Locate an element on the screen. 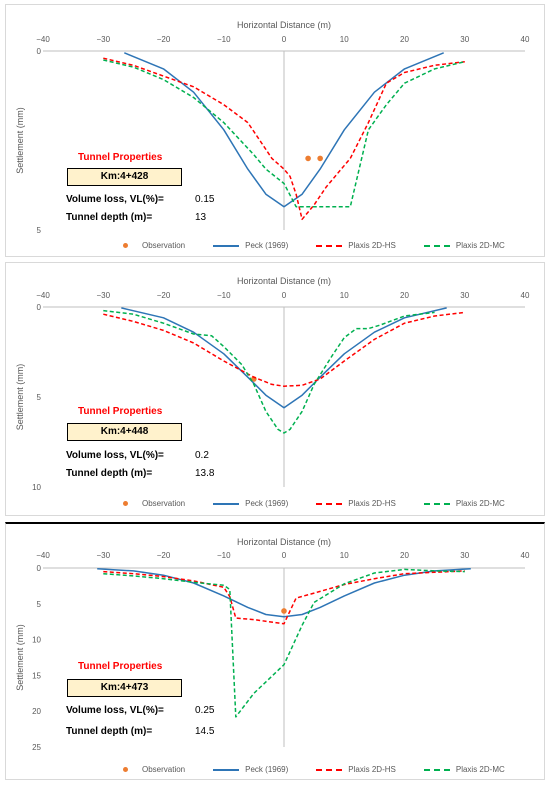  volume-loss-value: 0.2 is located at coordinates (202, 455).